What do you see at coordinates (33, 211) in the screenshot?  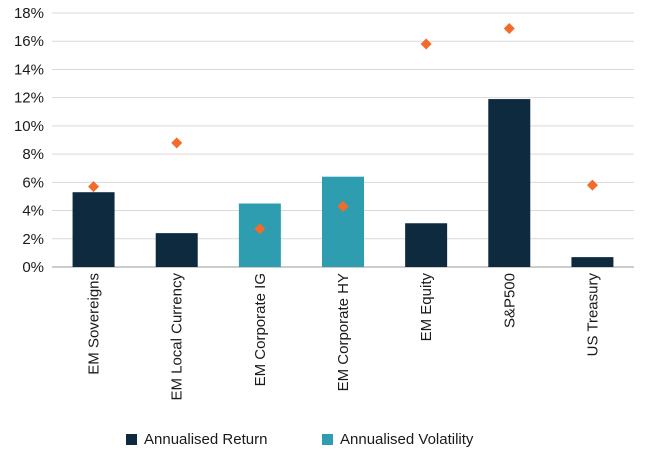 I see `y-tick-label: 4%` at bounding box center [33, 211].